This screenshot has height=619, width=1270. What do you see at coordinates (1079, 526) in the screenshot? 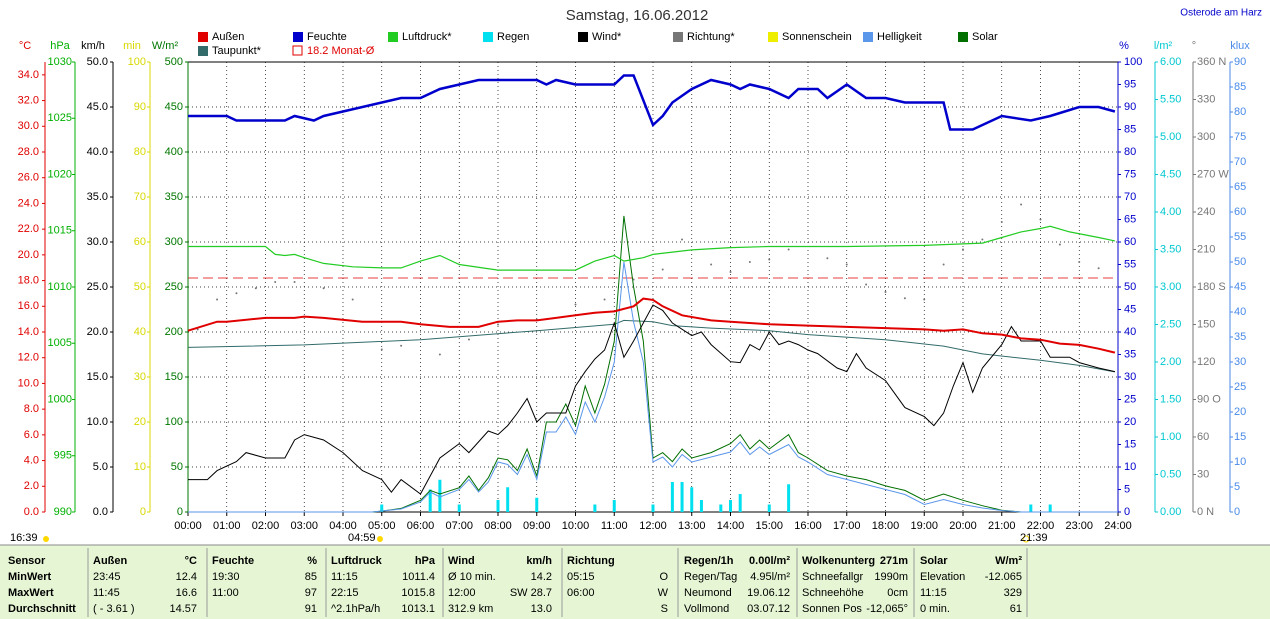
I see `x-tick-label: 23:00` at bounding box center [1079, 526].